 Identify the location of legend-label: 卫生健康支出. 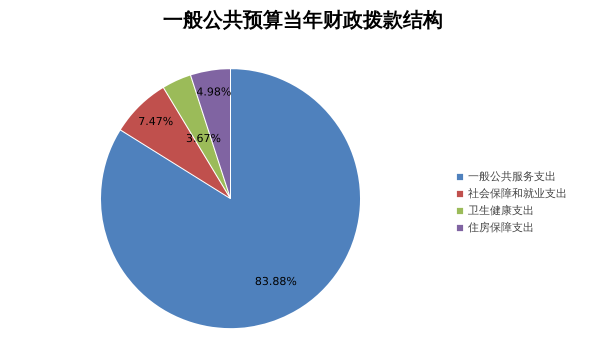
(501, 210).